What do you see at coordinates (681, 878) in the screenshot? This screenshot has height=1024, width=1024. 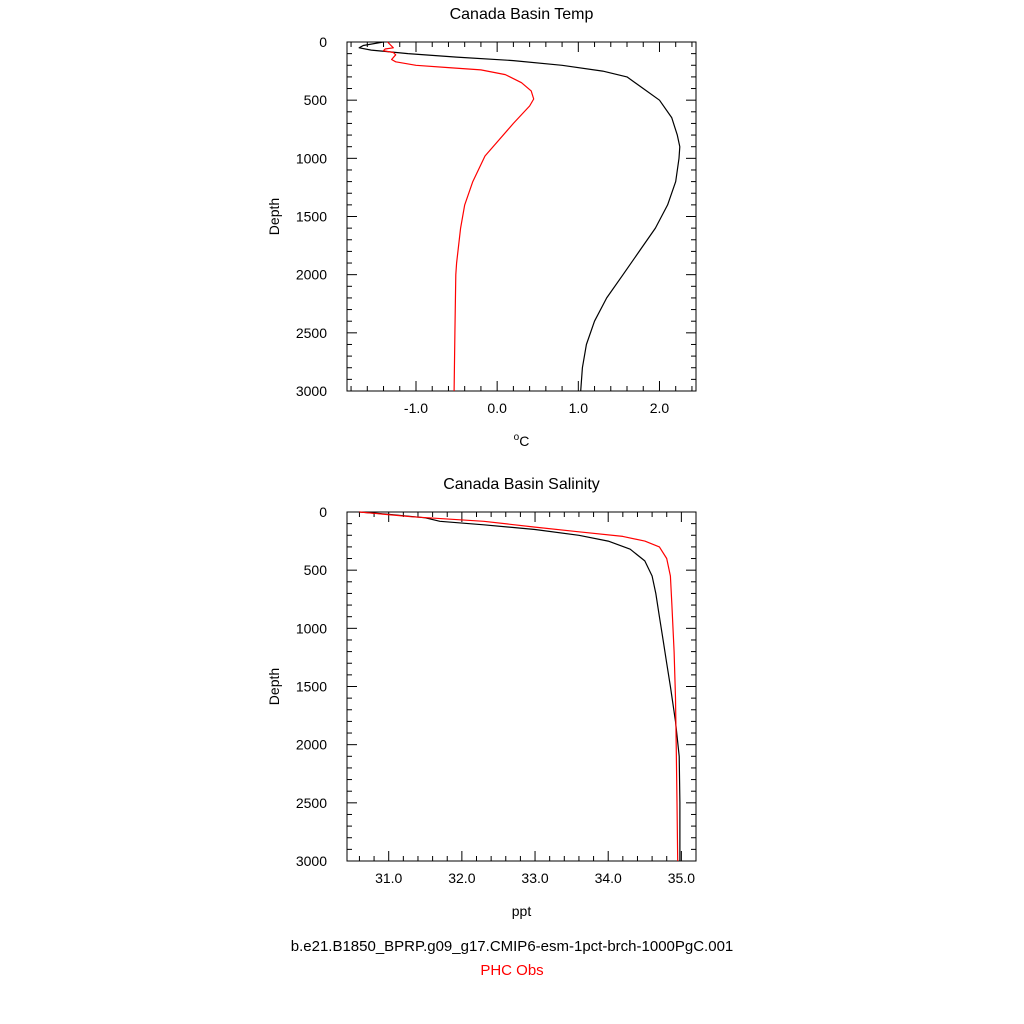 I see `salinity-x-tick-label: 35.0` at bounding box center [681, 878].